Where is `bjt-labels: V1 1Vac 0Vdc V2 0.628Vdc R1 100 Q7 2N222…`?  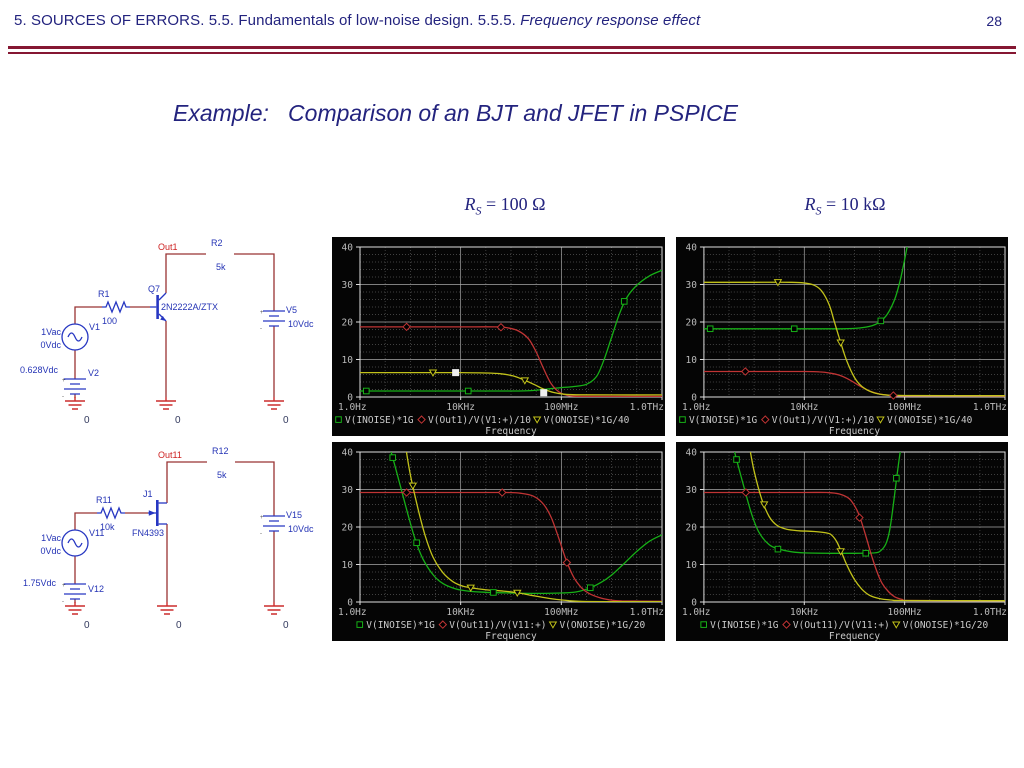
bjt-labels: V1 1Vac 0Vdc V2 0.628Vdc R1 100 Q7 2N222… is located at coordinates (167, 332).